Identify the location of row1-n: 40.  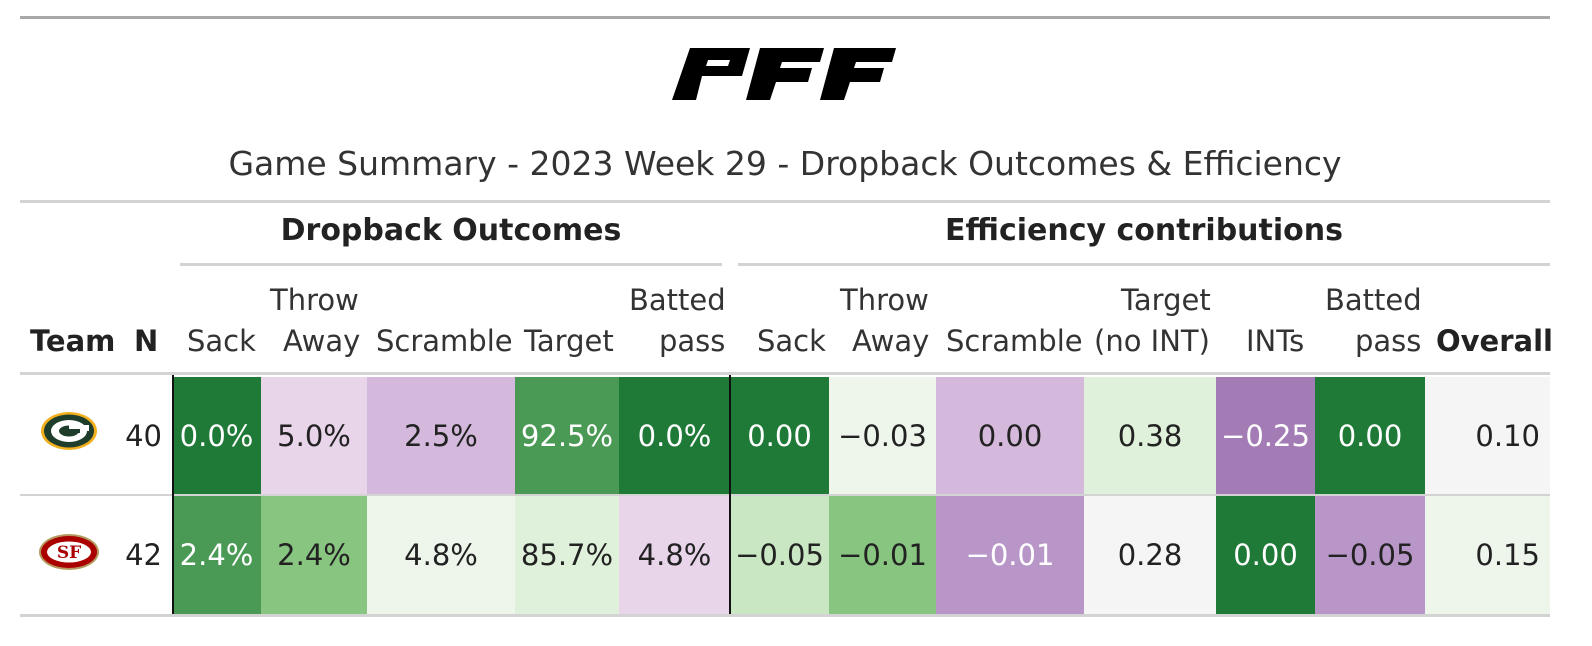
(143, 435).